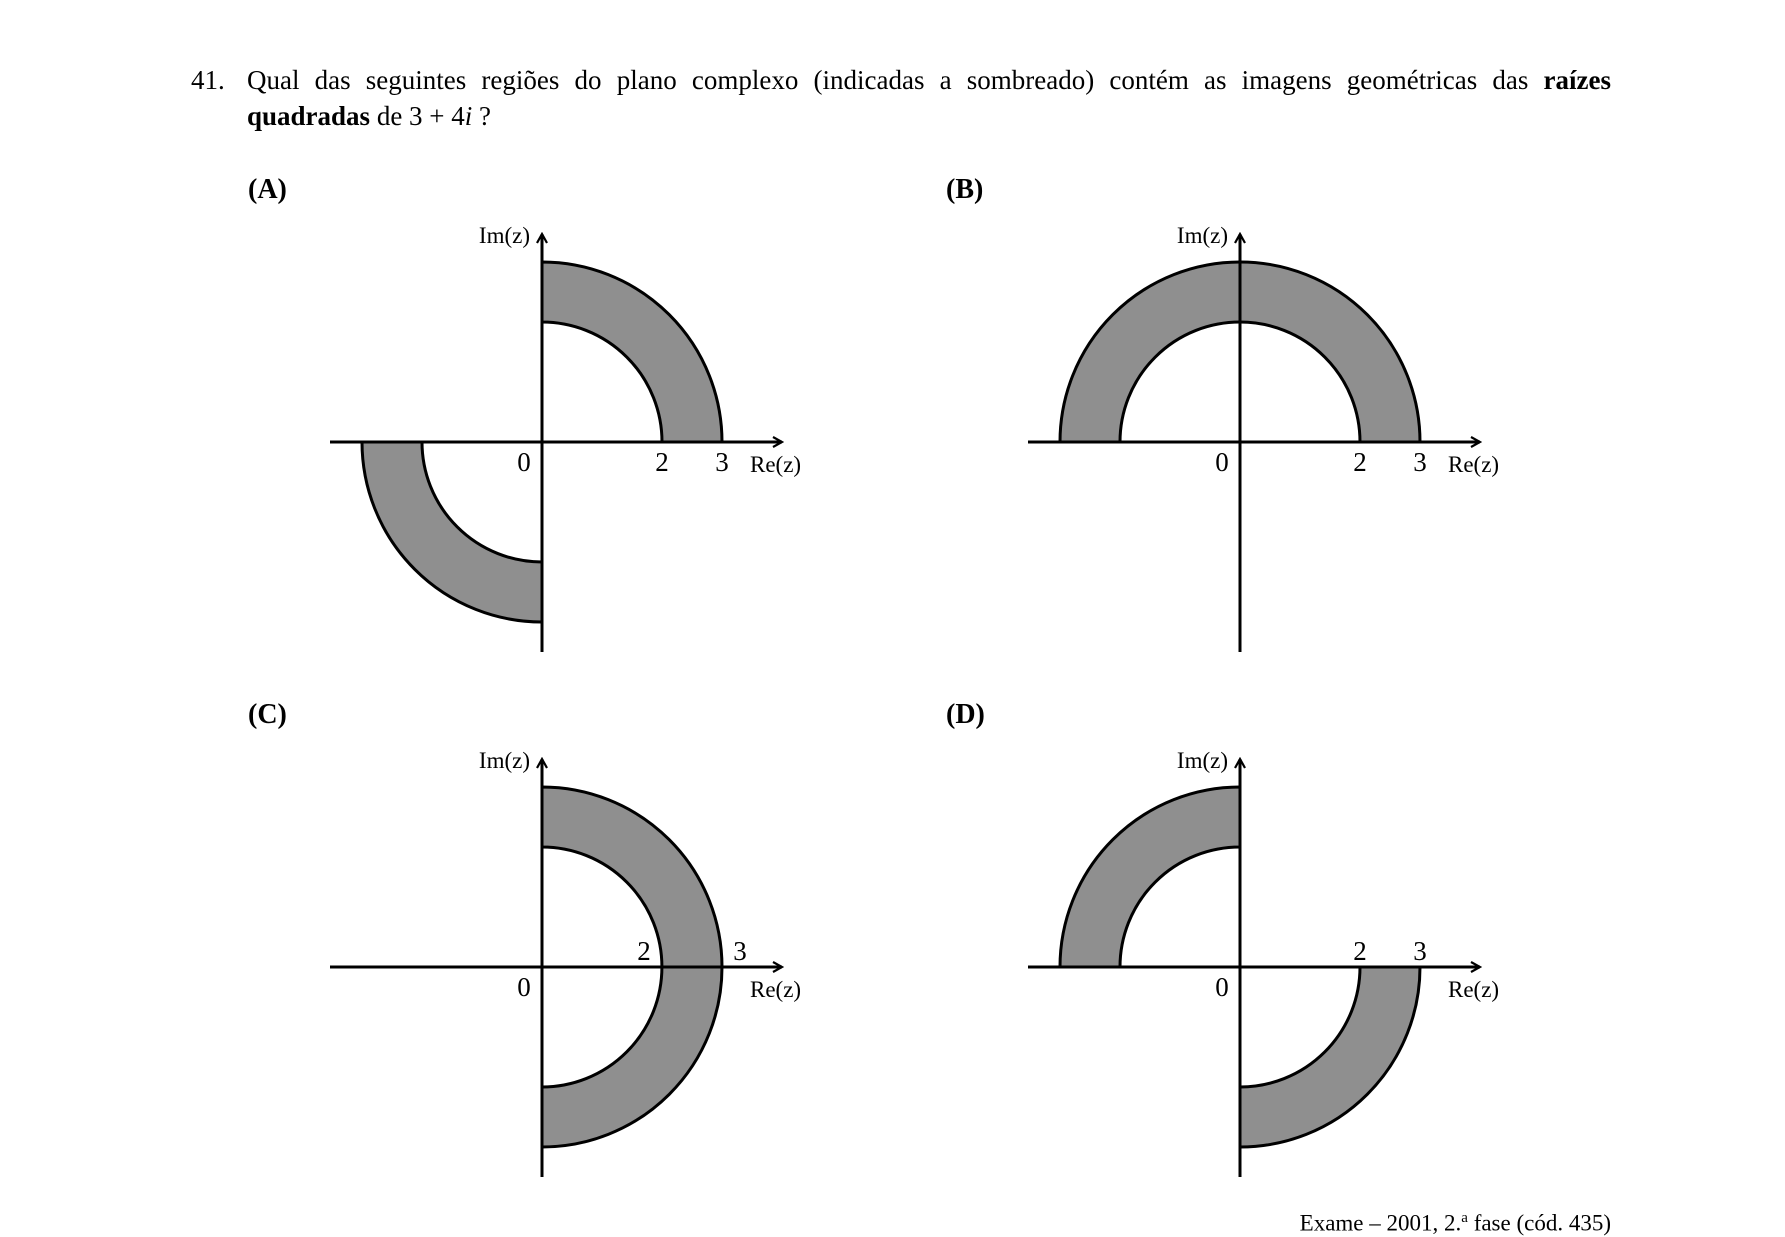 This screenshot has width=1785, height=1237. What do you see at coordinates (1263, 962) in the screenshot?
I see `option-figure-d: Im(z) Re(z) 0 2 3` at bounding box center [1263, 962].